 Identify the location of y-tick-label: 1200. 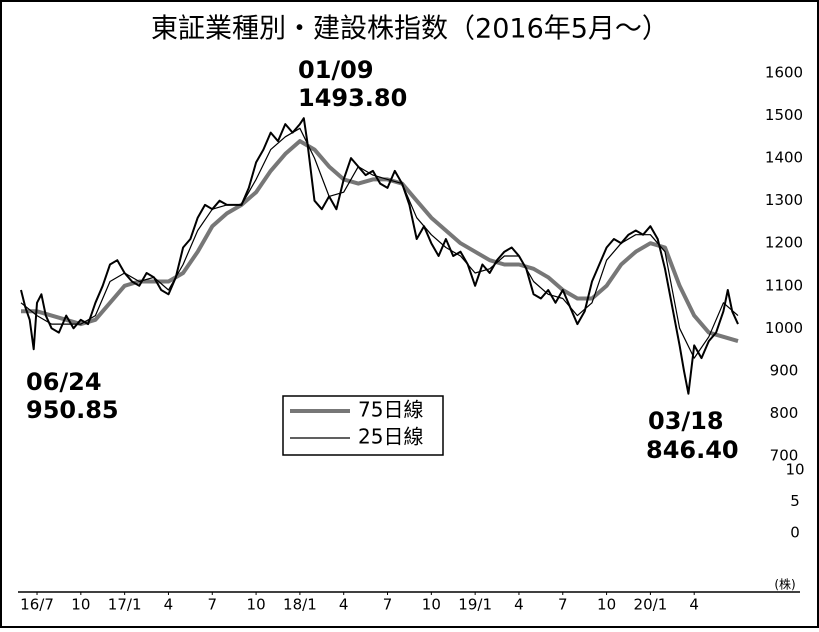
(784, 243).